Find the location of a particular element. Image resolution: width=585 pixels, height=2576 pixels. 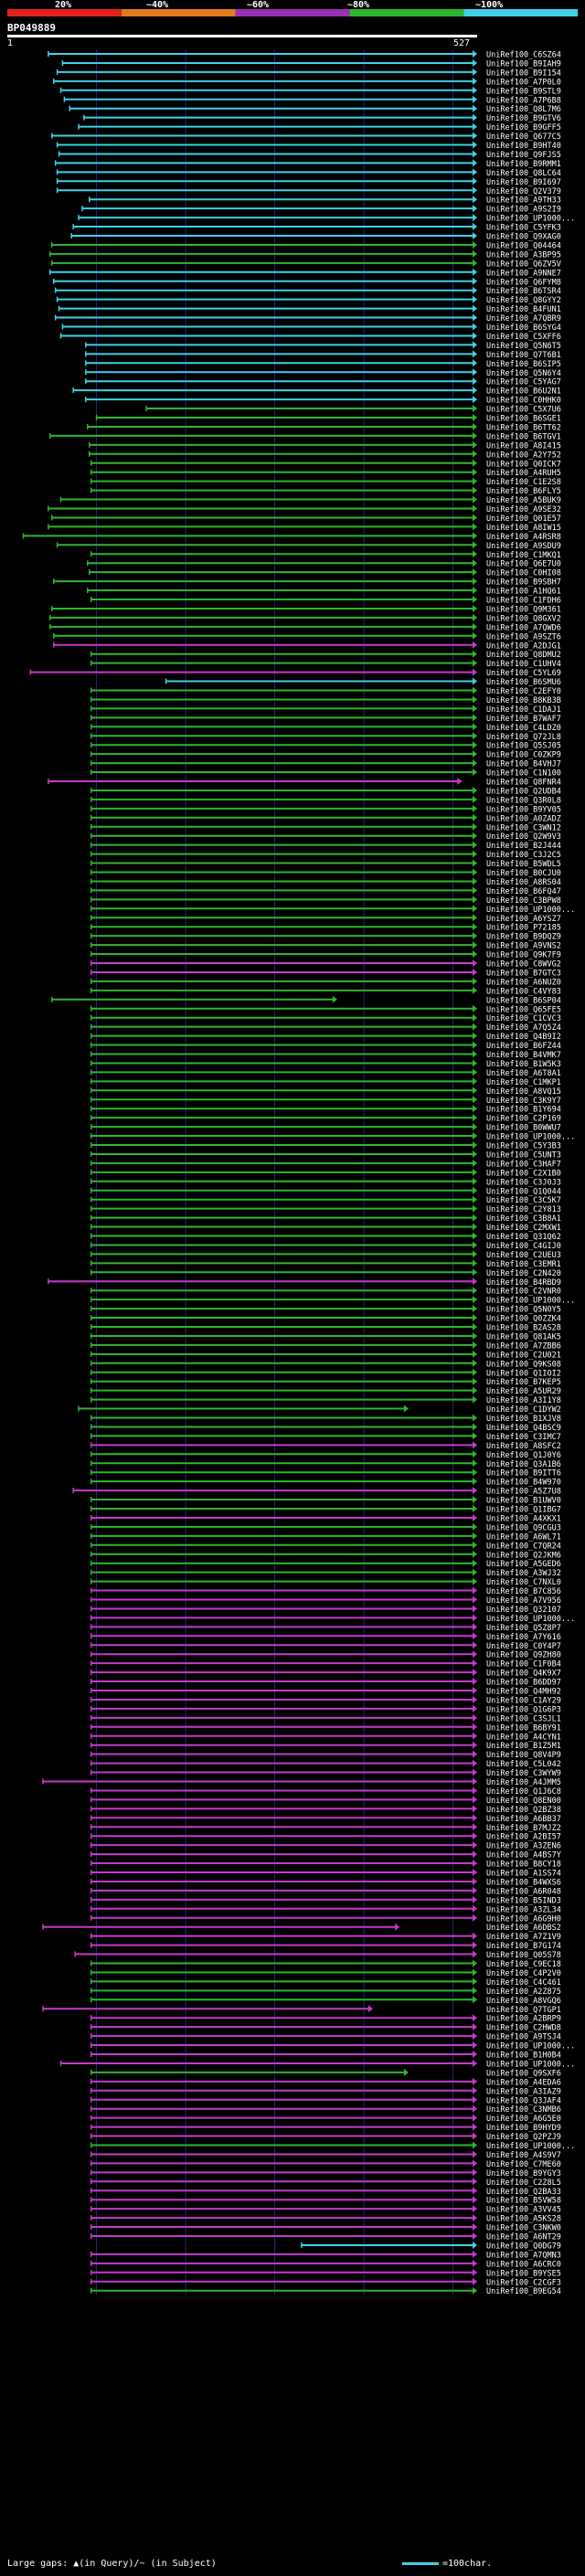

hit-label: UniRef100_A6BB37 is located at coordinates (523, 1819).